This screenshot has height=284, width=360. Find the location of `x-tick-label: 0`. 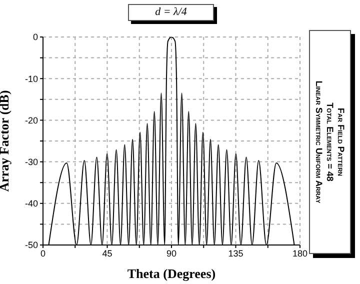

x-tick-label: 0 is located at coordinates (43, 253).